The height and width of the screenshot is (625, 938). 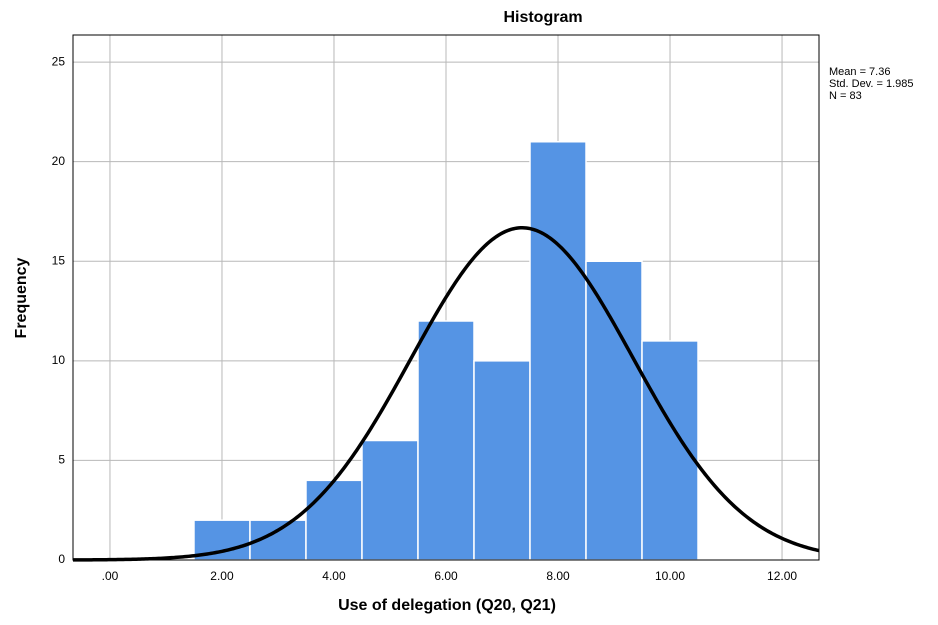 I want to click on x-tick-label: 8.00, so click(x=558, y=576).